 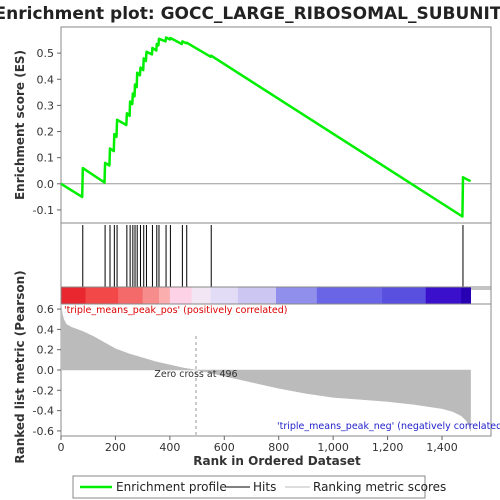 What do you see at coordinates (379, 487) in the screenshot?
I see `legend-ranking-label: Ranking metric scores` at bounding box center [379, 487].